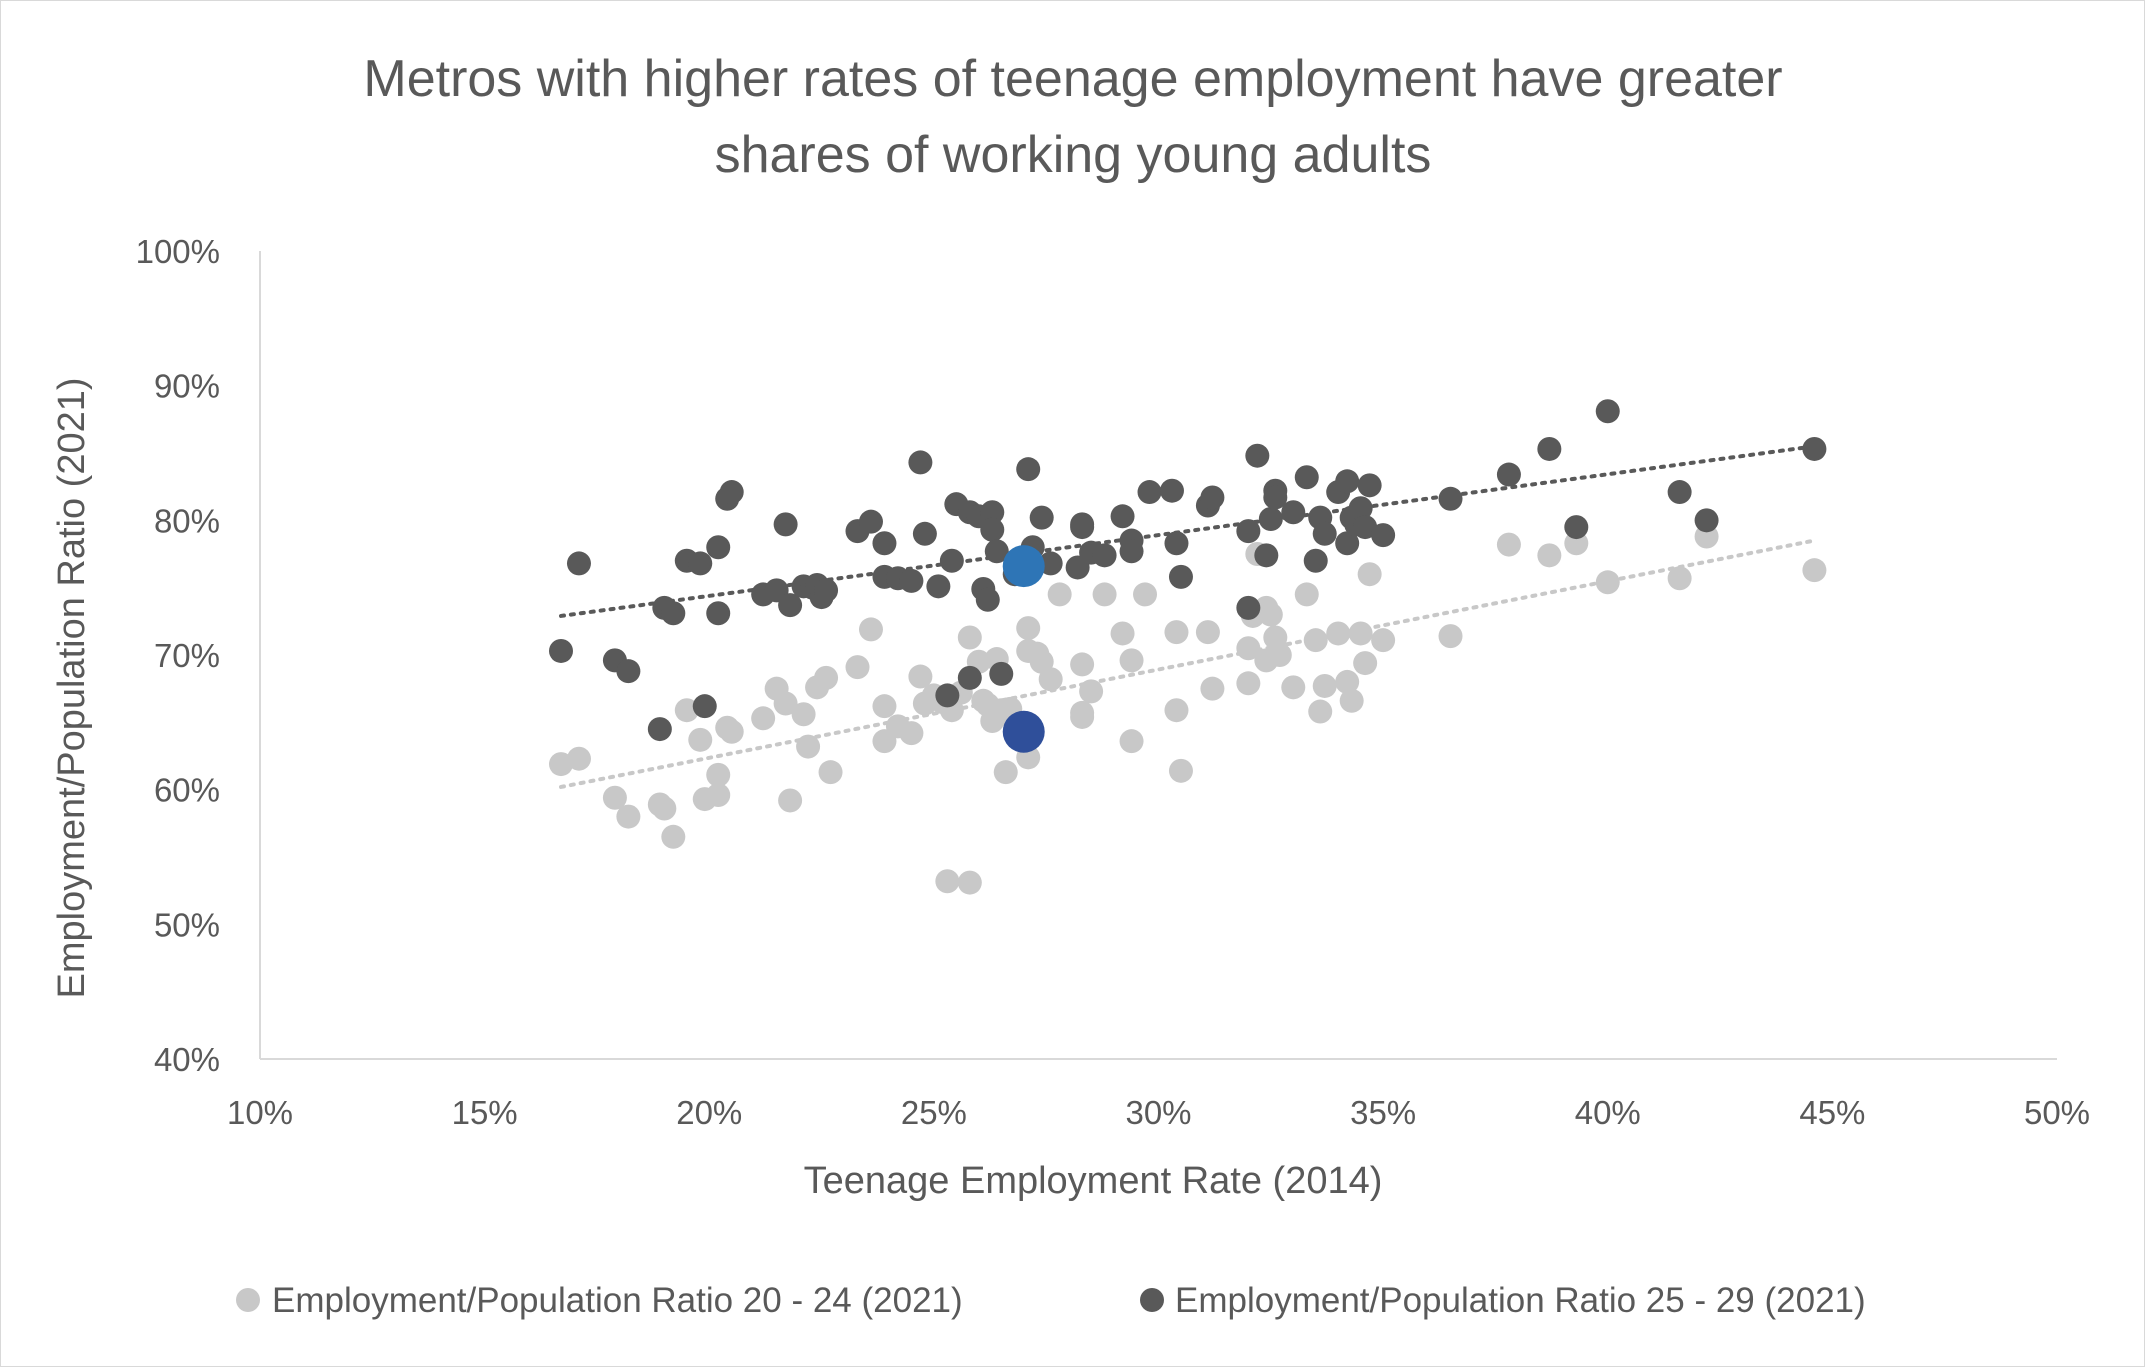 Image resolution: width=2147 pixels, height=1369 pixels. Describe the element at coordinates (1073, 155) in the screenshot. I see `chart-title-line-2: shares of working young adults` at that location.